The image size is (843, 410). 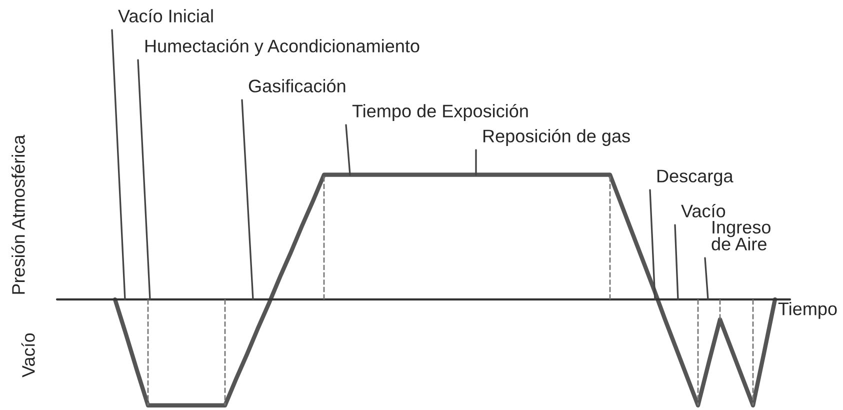 I want to click on text: Gasificación, so click(x=297, y=85).